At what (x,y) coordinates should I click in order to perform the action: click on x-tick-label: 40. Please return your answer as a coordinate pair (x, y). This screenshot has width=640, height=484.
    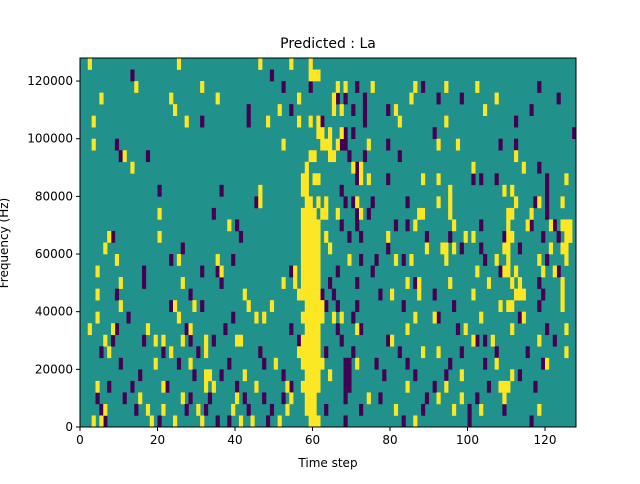
    Looking at the image, I should click on (234, 440).